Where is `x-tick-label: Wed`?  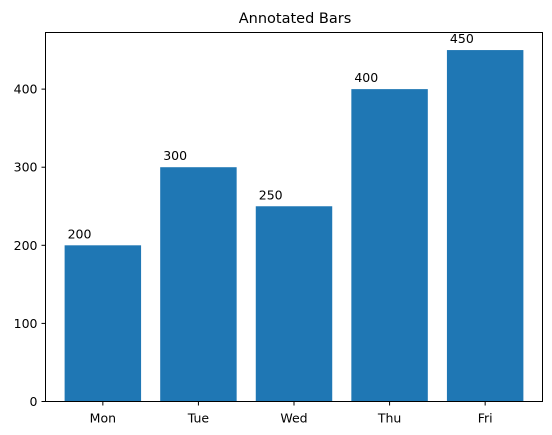 x-tick-label: Wed is located at coordinates (293, 418).